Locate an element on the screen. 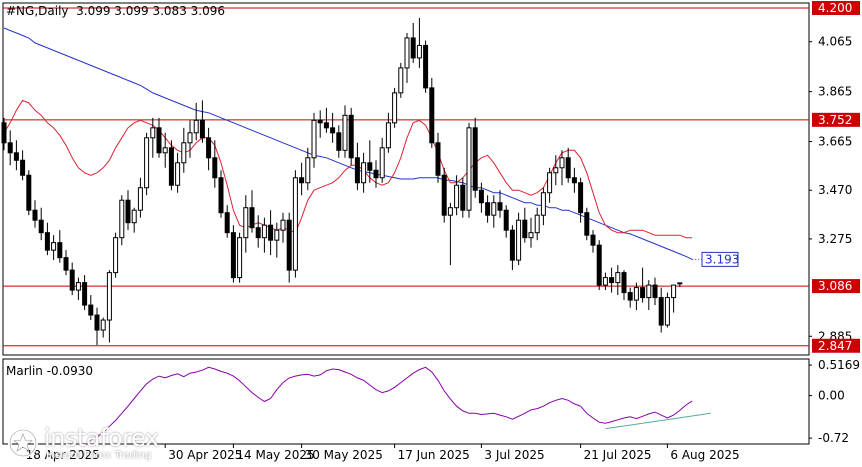  logo-tagline: Instant Forex Trading is located at coordinates (99, 455).